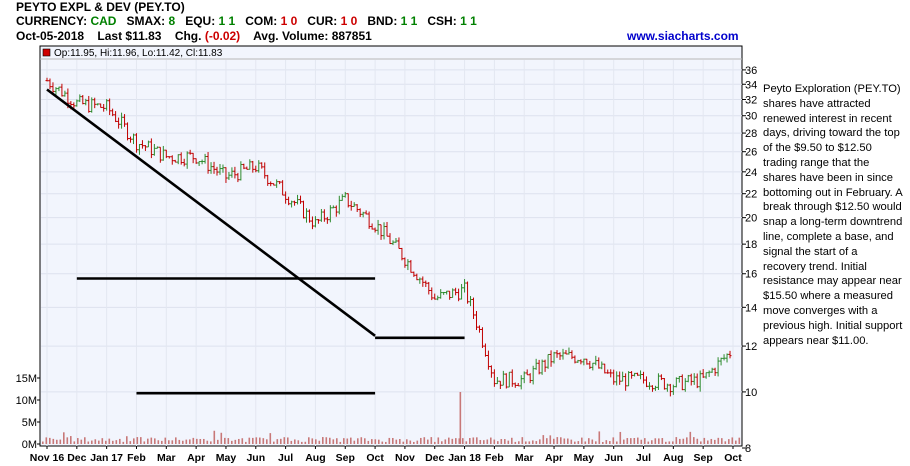  I want to click on last-value: $11.83, so click(143, 36).